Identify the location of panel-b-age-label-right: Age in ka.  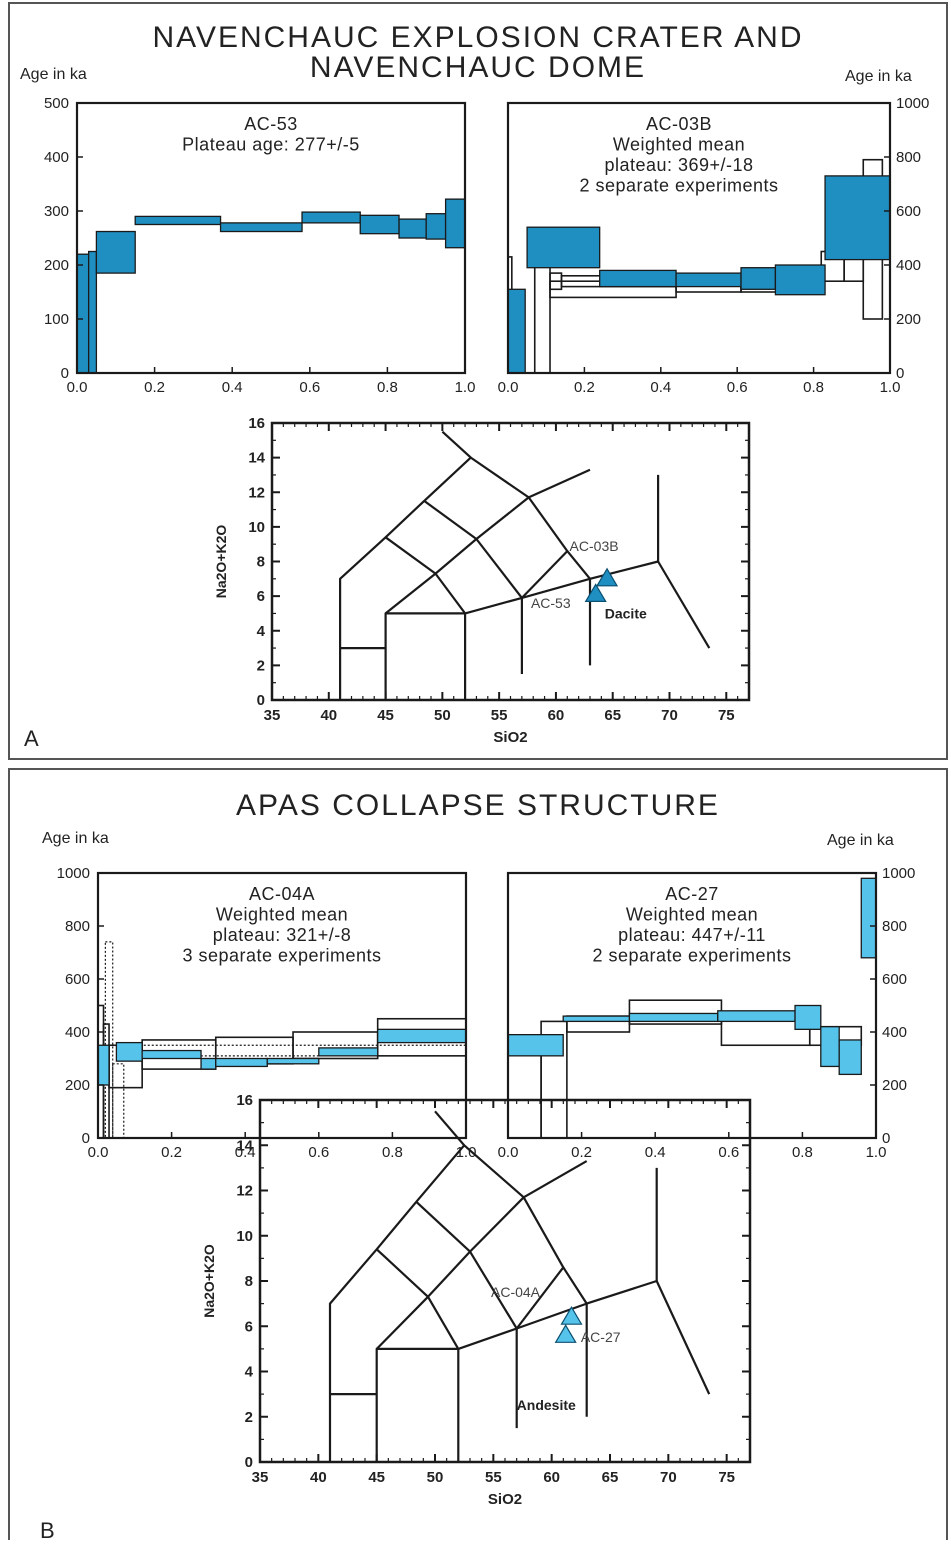
(860, 840).